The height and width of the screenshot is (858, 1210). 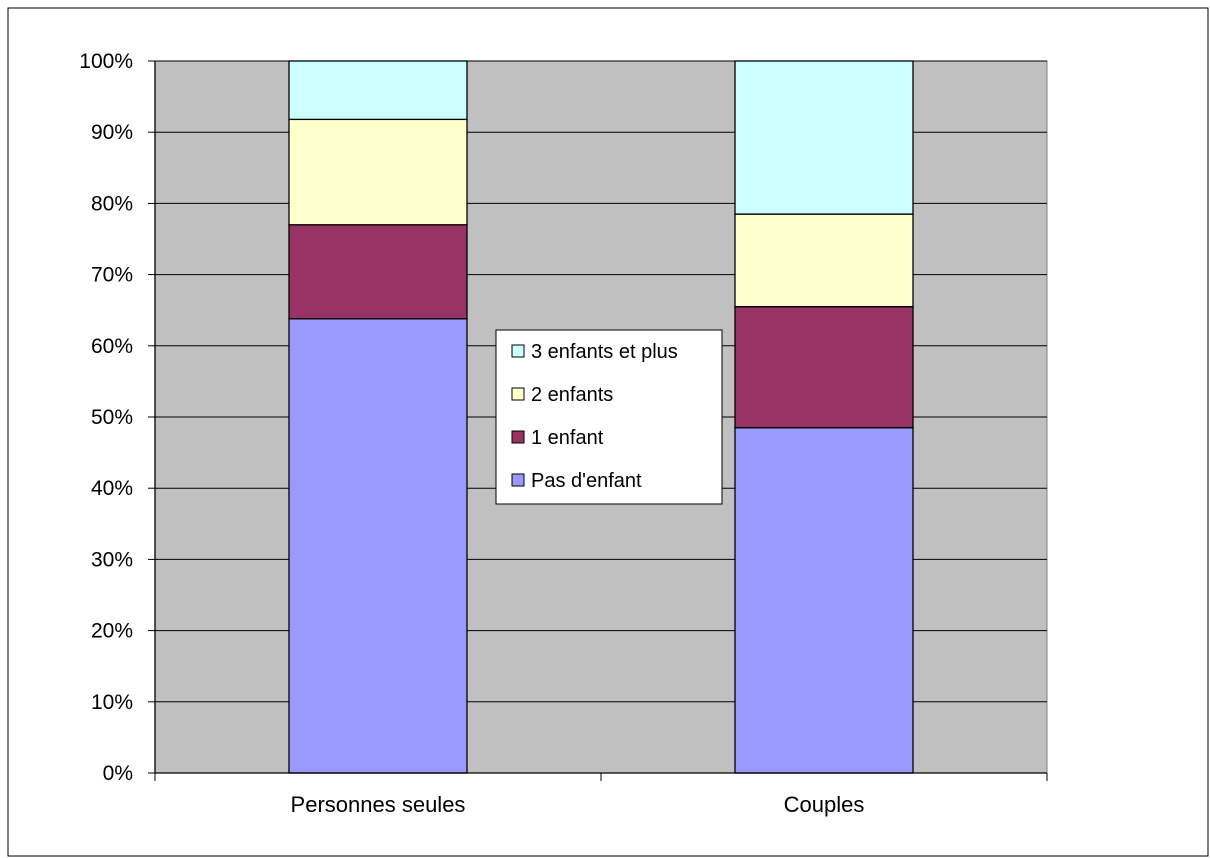 What do you see at coordinates (586, 481) in the screenshot?
I see `legend-label: Pas d'enfant` at bounding box center [586, 481].